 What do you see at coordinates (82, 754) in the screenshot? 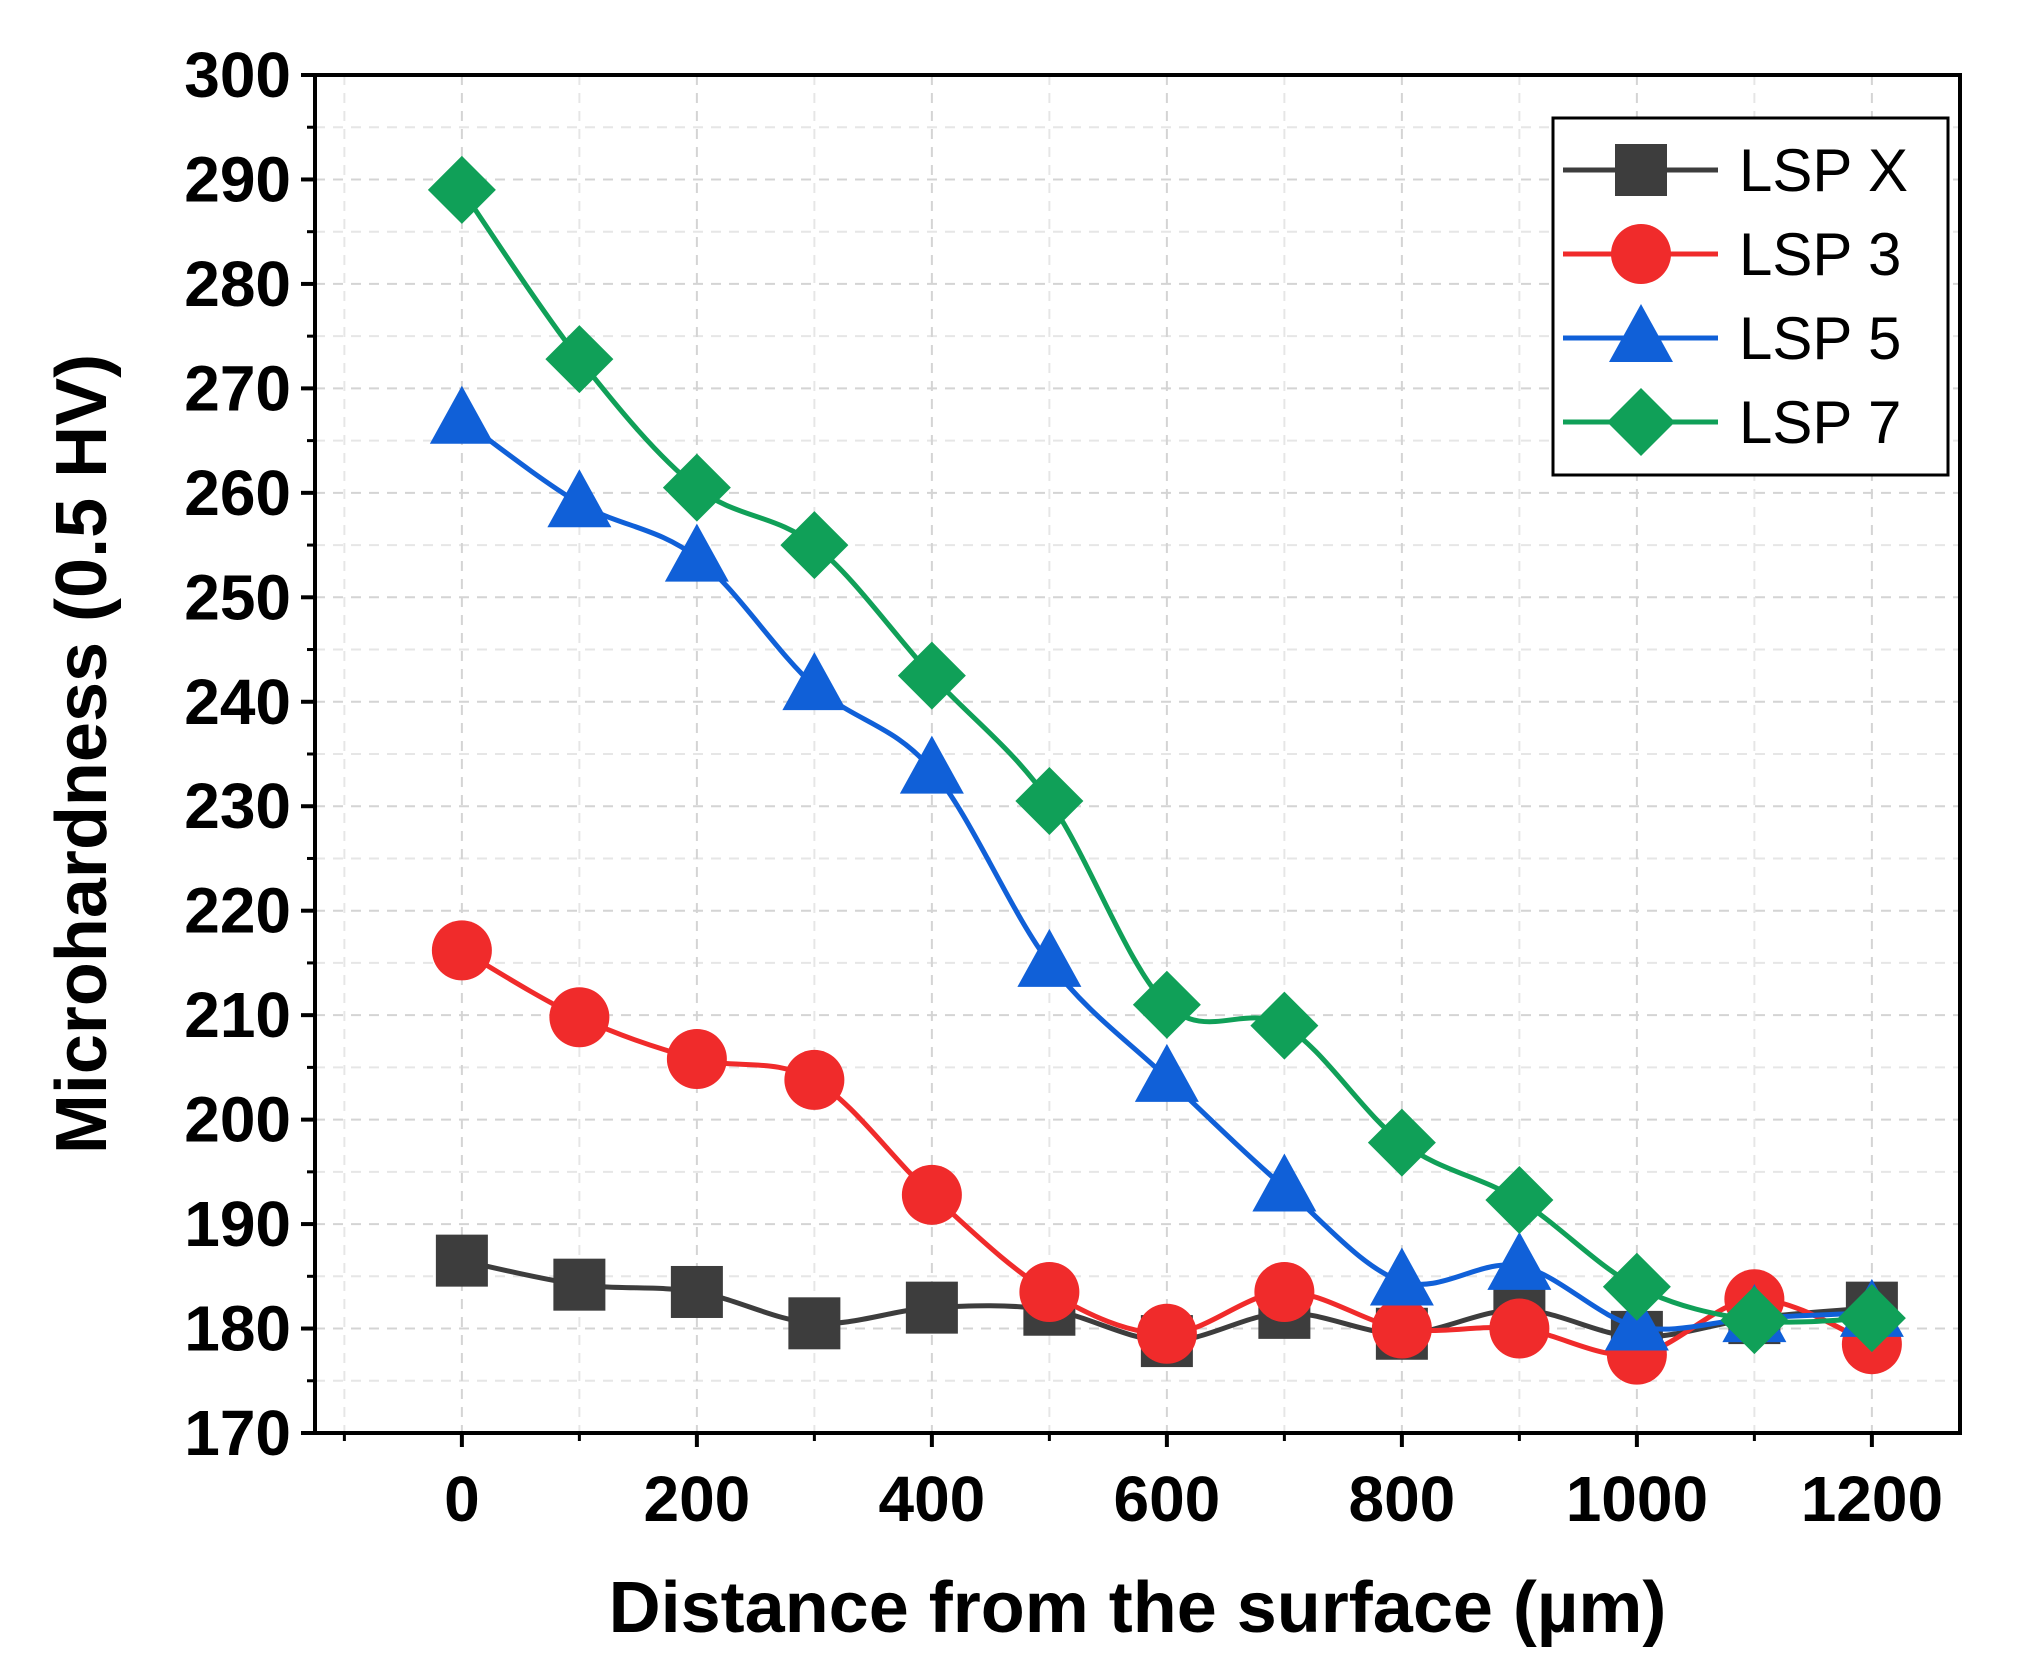
I see `y-axis-title: Microhardness (0.5 HV)` at bounding box center [82, 754].